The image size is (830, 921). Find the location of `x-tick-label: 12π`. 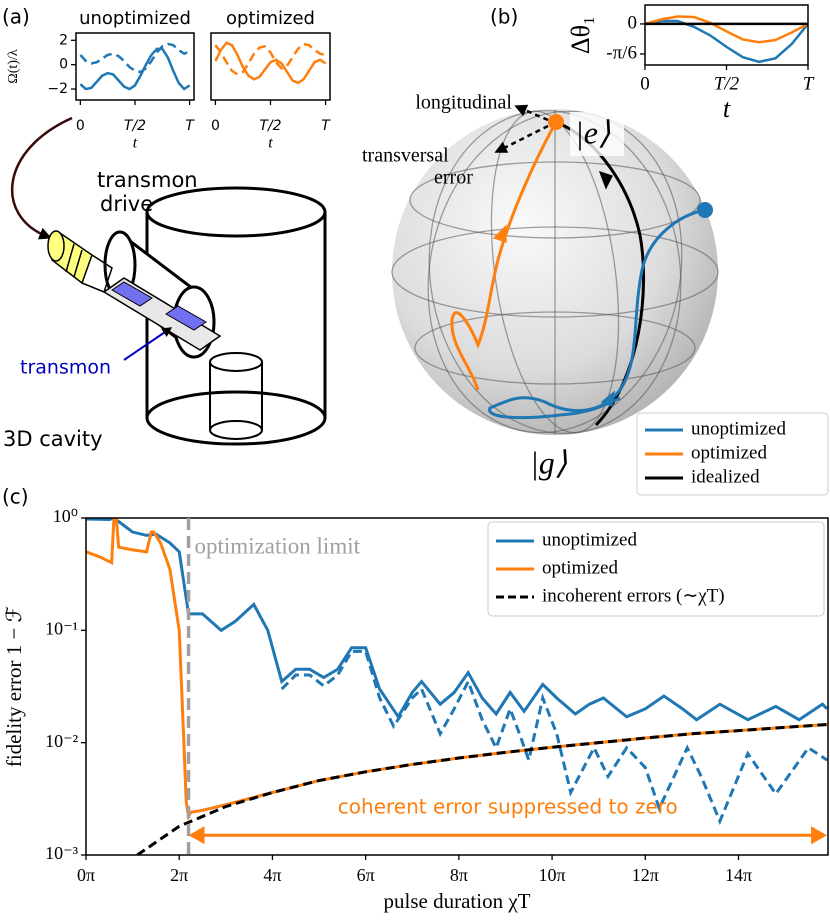

x-tick-label: 12π is located at coordinates (645, 875).